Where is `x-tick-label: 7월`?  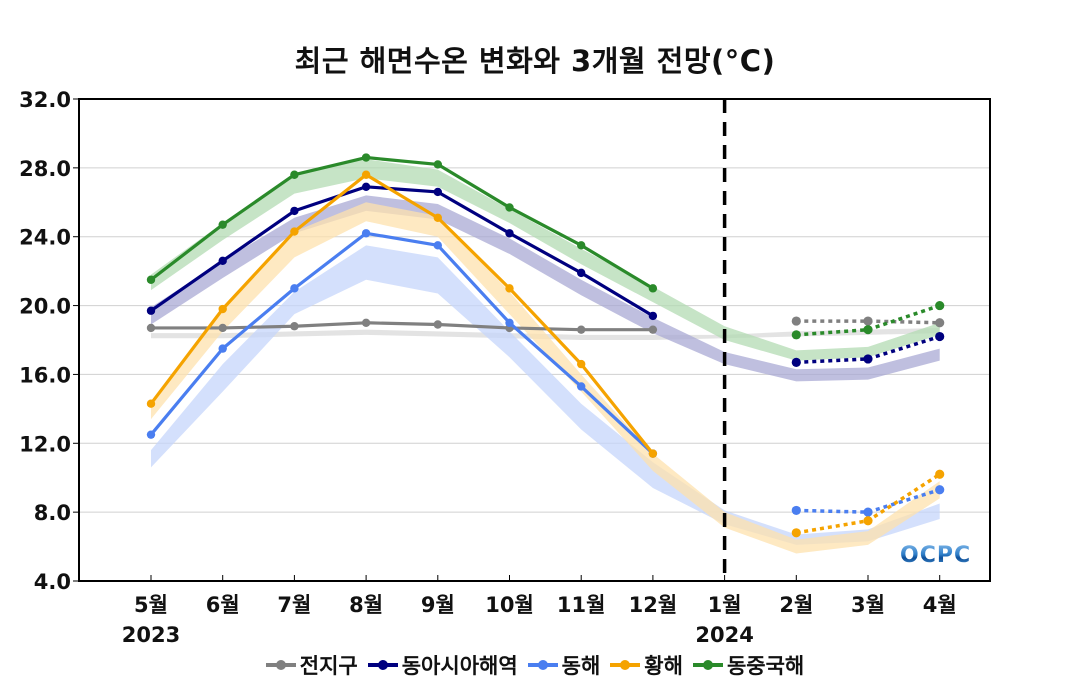 x-tick-label: 7월 is located at coordinates (294, 605).